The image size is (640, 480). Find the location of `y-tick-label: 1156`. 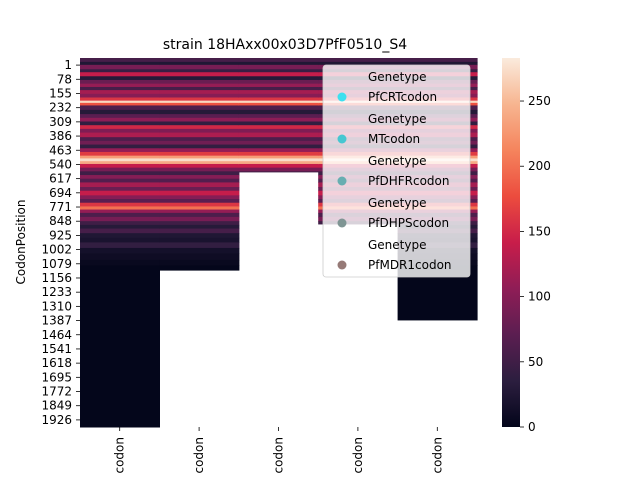

y-tick-label: 1156 is located at coordinates (56, 278).